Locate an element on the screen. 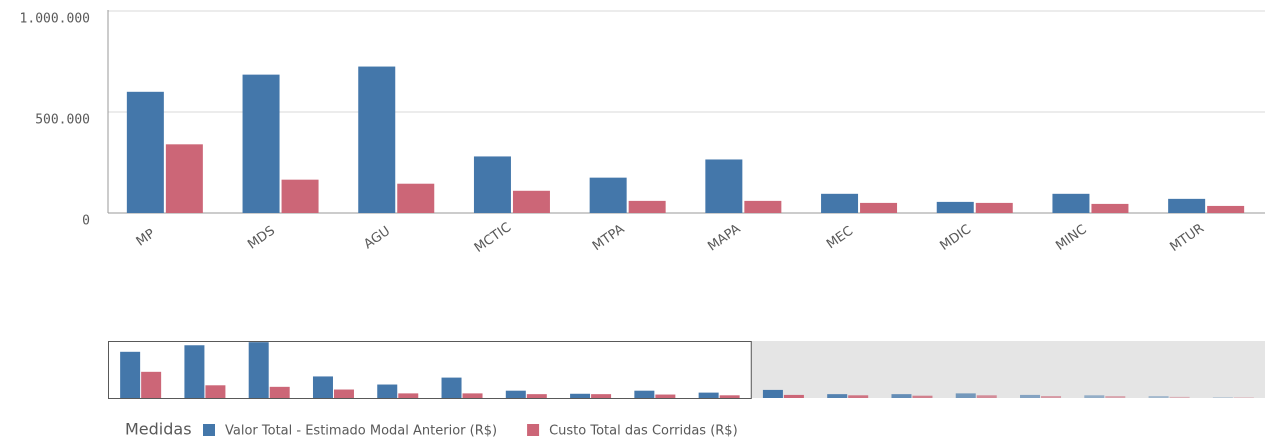 Image resolution: width=1265 pixels, height=445 pixels. x-tick-label: MDIC is located at coordinates (955, 238).